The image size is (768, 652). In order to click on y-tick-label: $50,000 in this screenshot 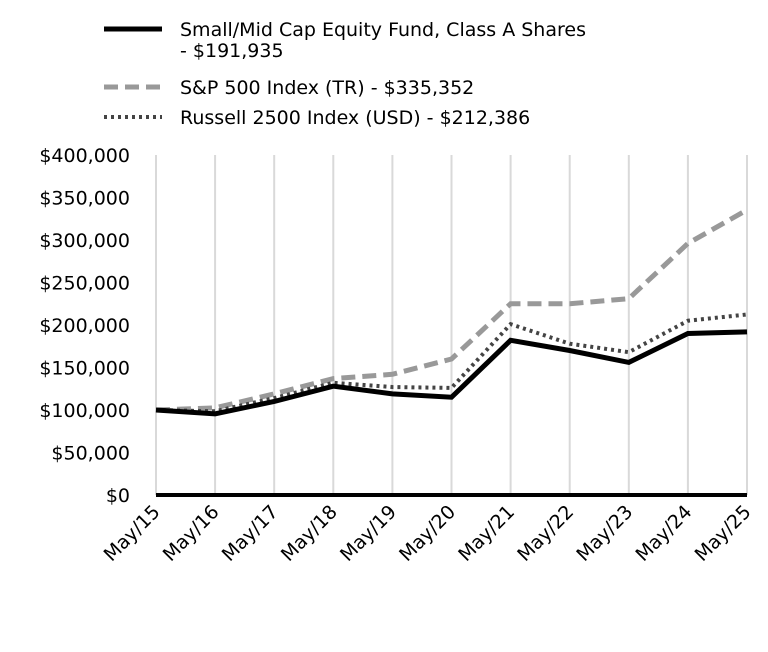, I will do `click(90, 454)`.